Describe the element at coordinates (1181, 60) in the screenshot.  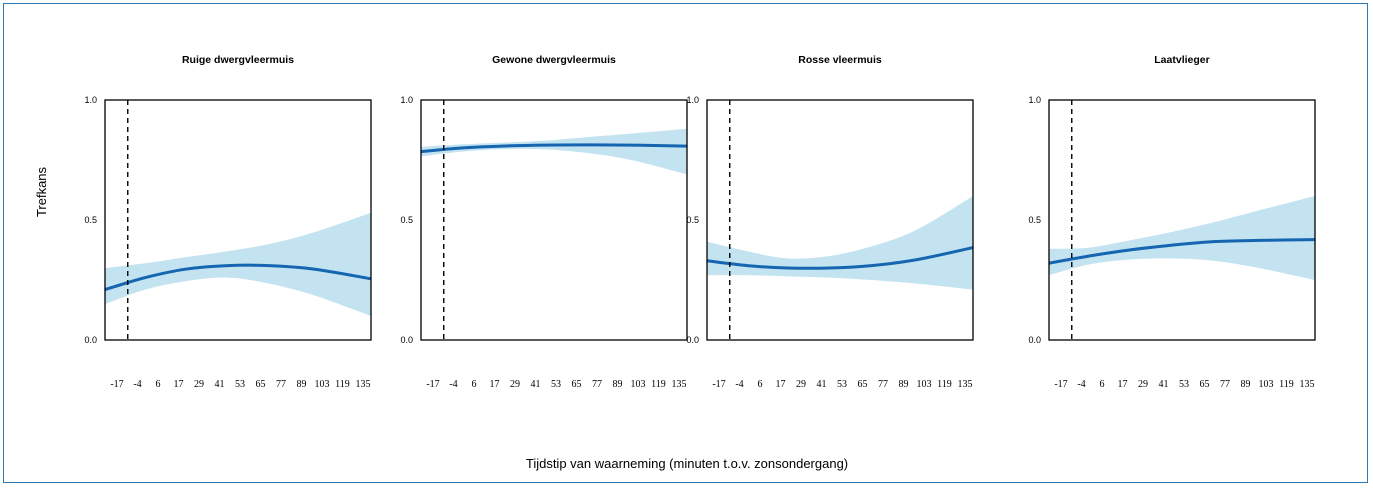
I see `panel-title: Laatvlieger` at that location.